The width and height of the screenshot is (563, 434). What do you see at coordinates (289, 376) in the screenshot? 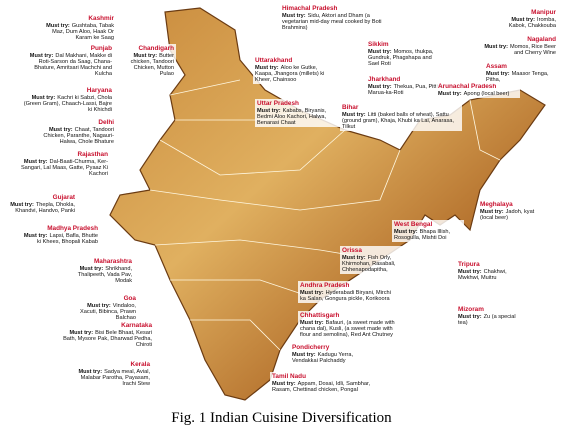
I see `region-name: Tamil Nadu` at bounding box center [289, 376].